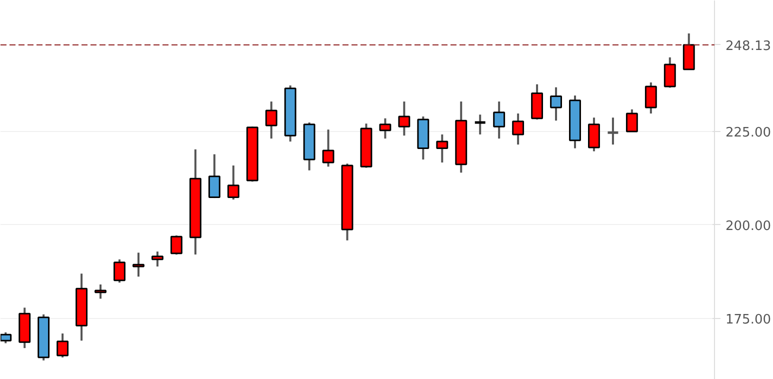 The image size is (773, 379). Describe the element at coordinates (748, 46) in the screenshot. I see `ref-line-label: 248.13` at that location.